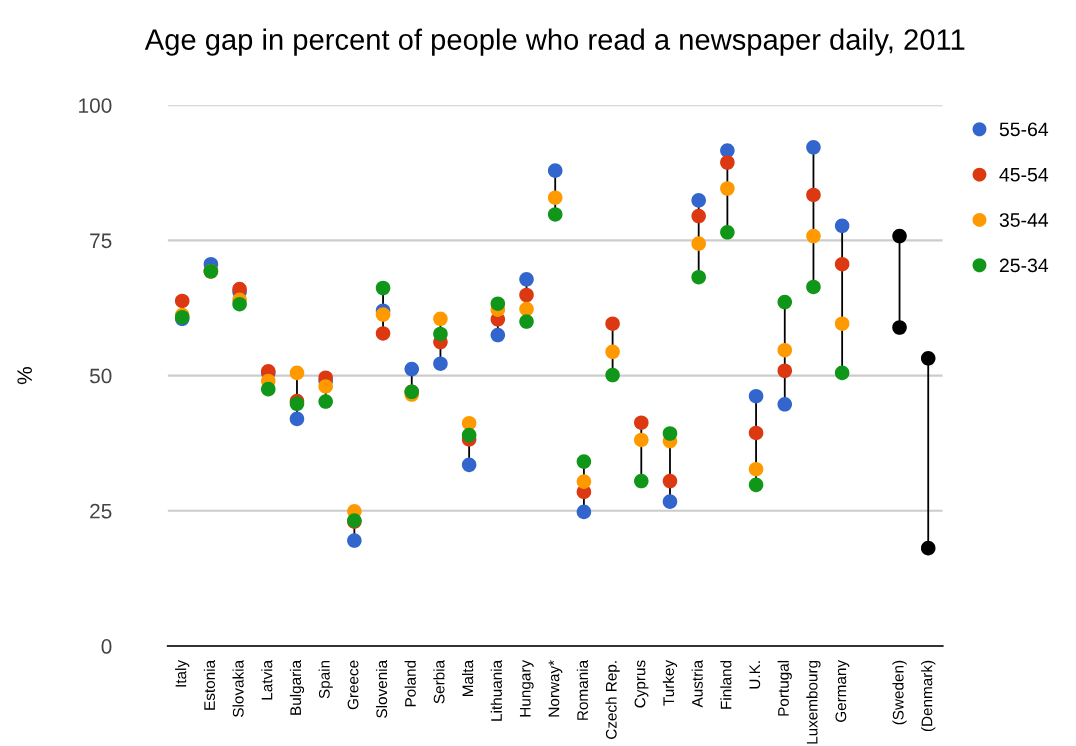 Image resolution: width=1076 pixels, height=746 pixels. What do you see at coordinates (209, 684) in the screenshot?
I see `x-tick-label: Estonia` at bounding box center [209, 684].